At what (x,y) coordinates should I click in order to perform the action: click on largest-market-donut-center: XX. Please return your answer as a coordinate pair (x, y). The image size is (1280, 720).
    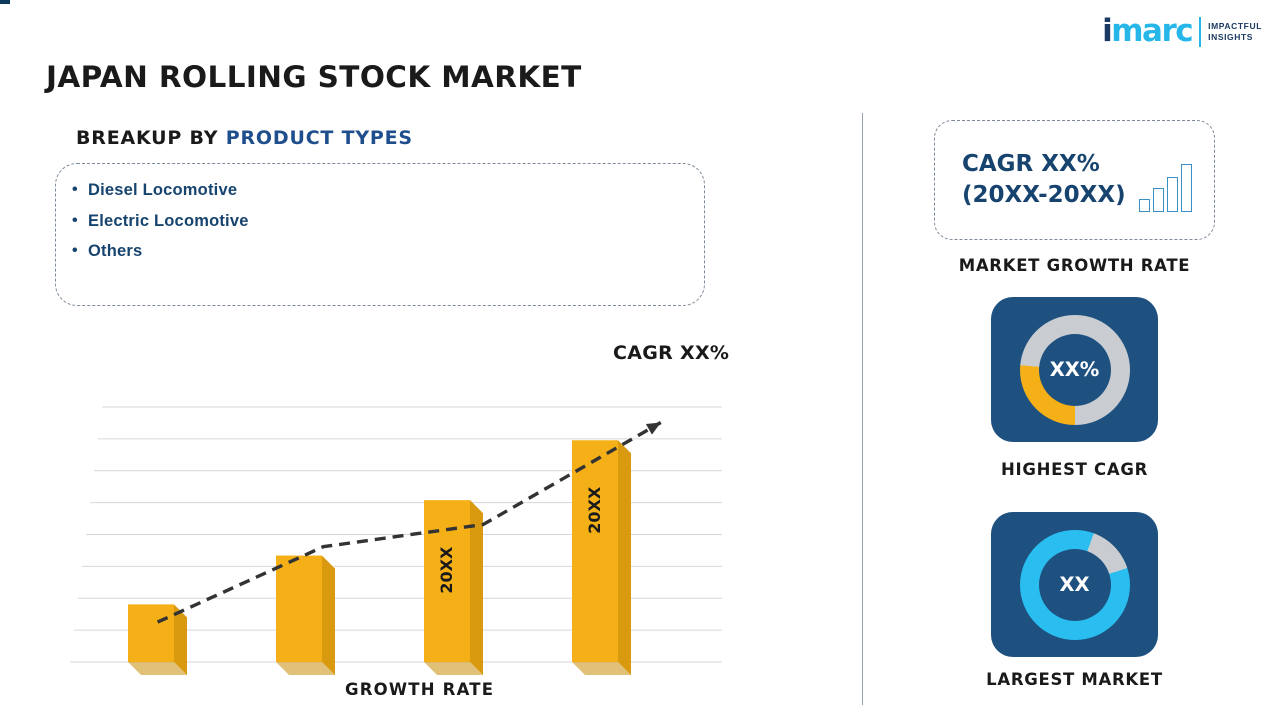
    Looking at the image, I should click on (1074, 584).